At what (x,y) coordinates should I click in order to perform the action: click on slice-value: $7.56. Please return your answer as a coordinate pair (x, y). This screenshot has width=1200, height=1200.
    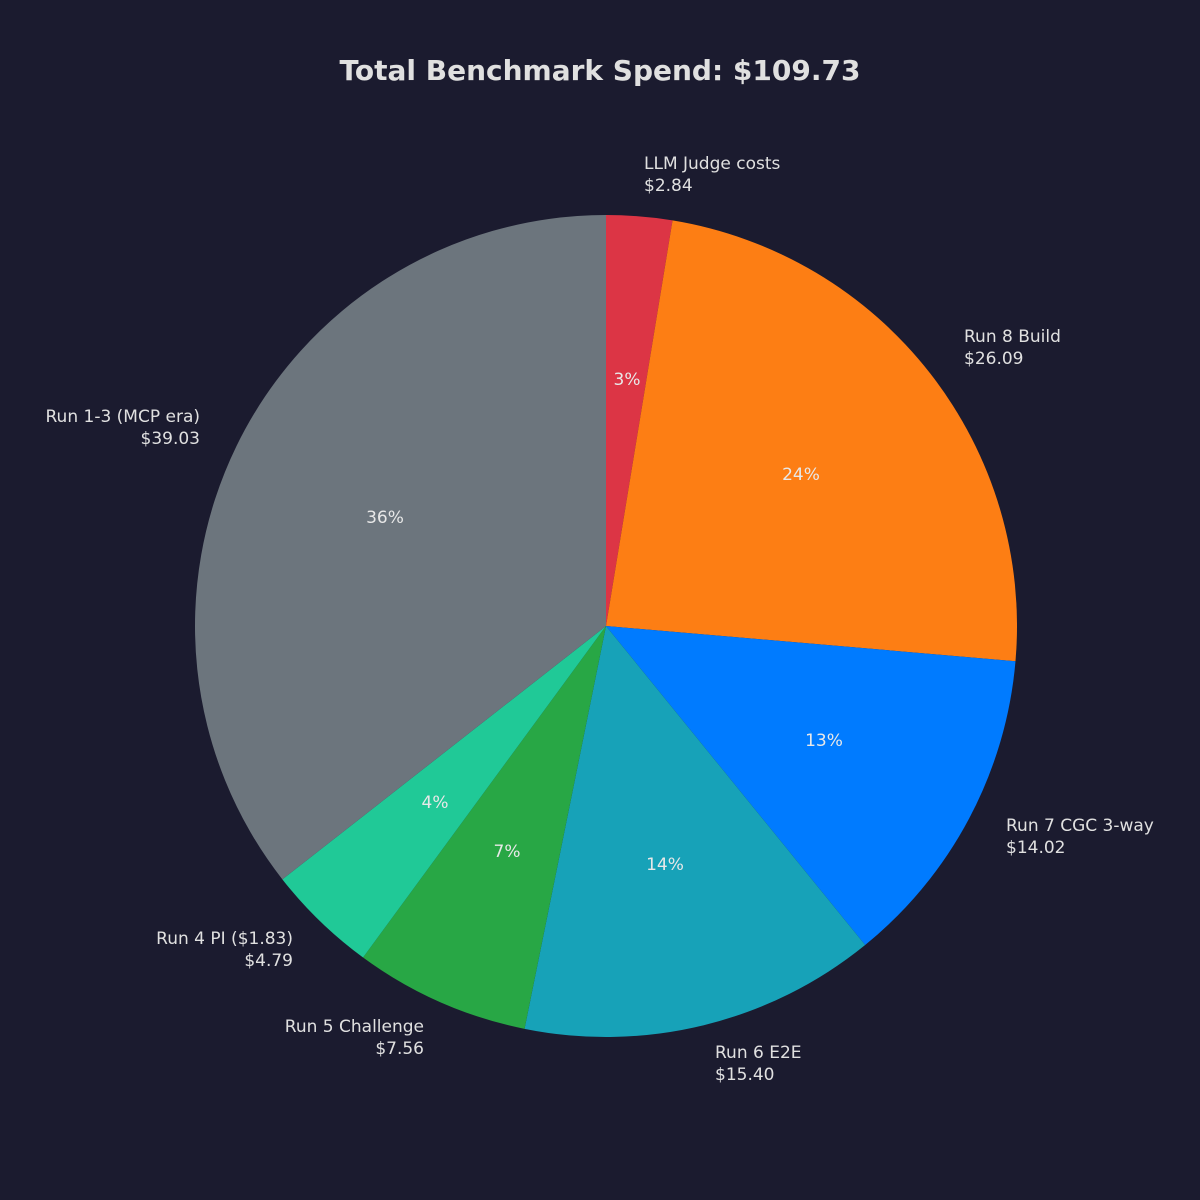
    Looking at the image, I should click on (399, 1049).